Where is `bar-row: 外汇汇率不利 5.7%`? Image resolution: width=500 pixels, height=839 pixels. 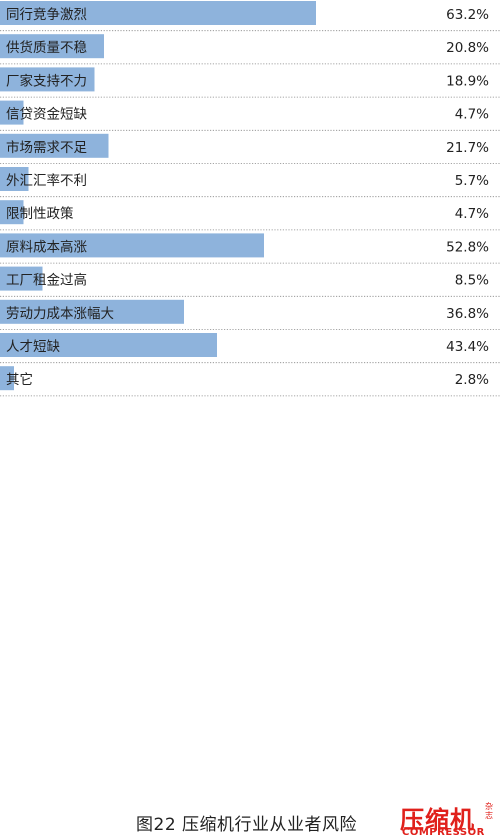 bar-row: 外汇汇率不利 5.7% is located at coordinates (250, 182).